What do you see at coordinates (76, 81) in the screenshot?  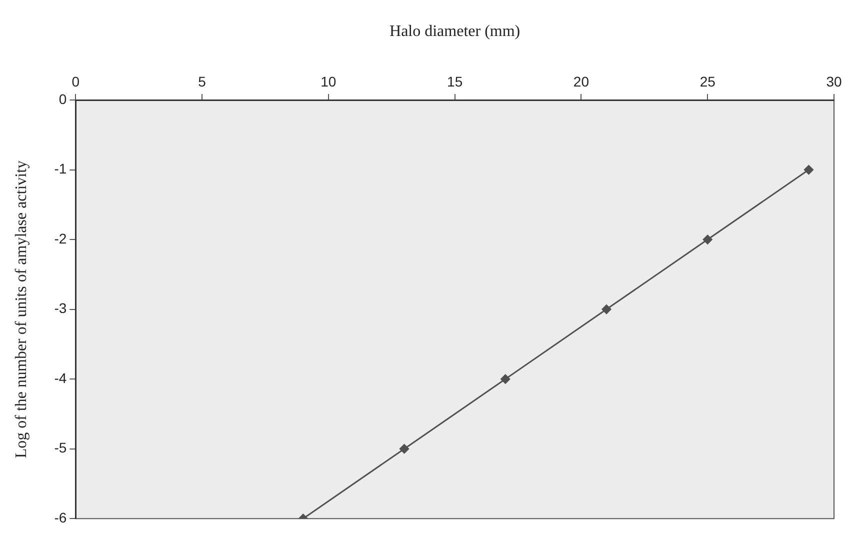 I see `x-tick-label: 0` at bounding box center [76, 81].